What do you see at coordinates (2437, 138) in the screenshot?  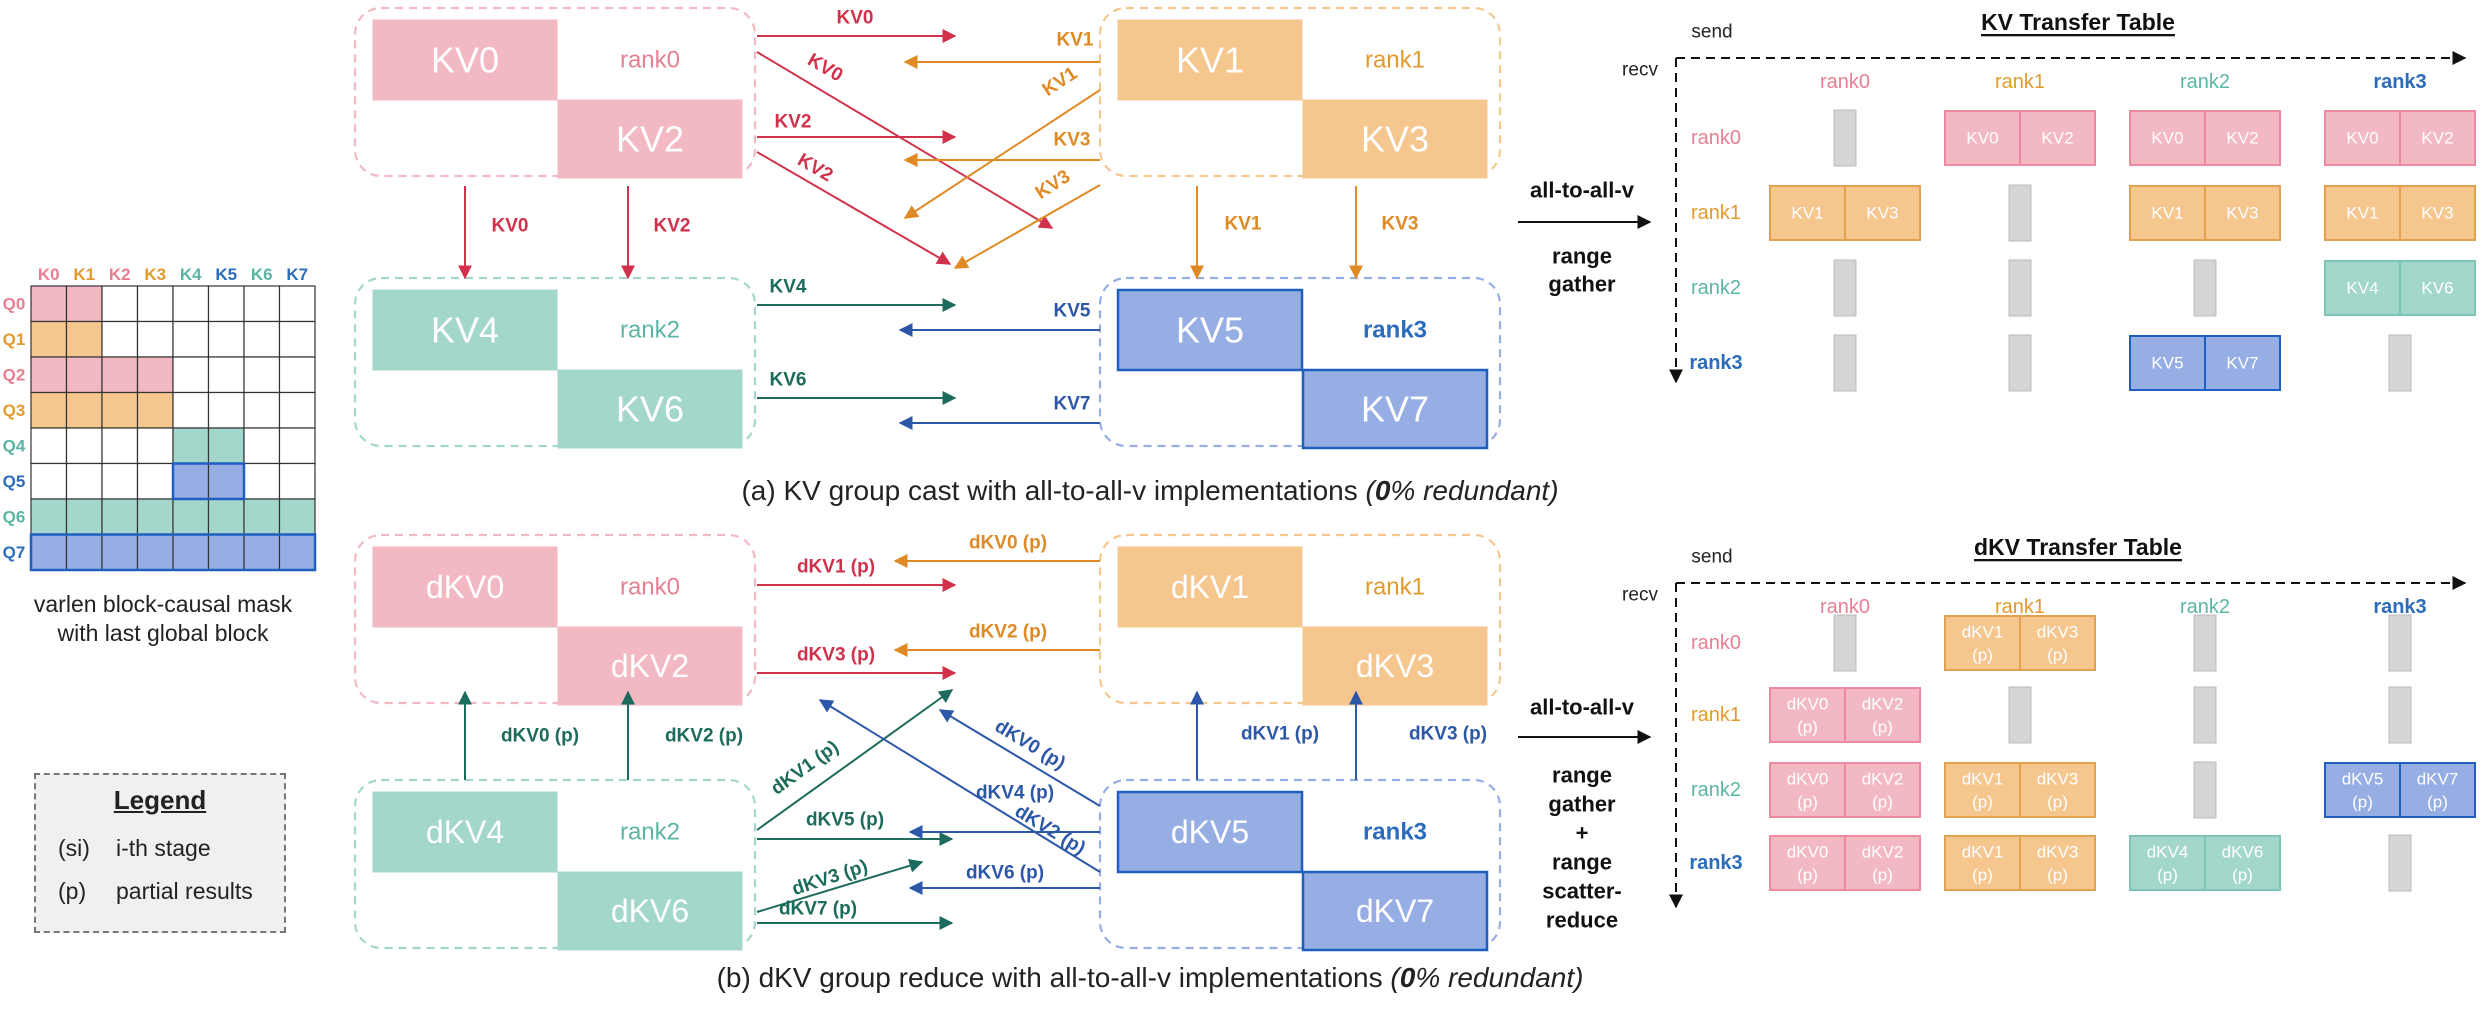 I see `transfer-cell-label: KV2` at bounding box center [2437, 138].